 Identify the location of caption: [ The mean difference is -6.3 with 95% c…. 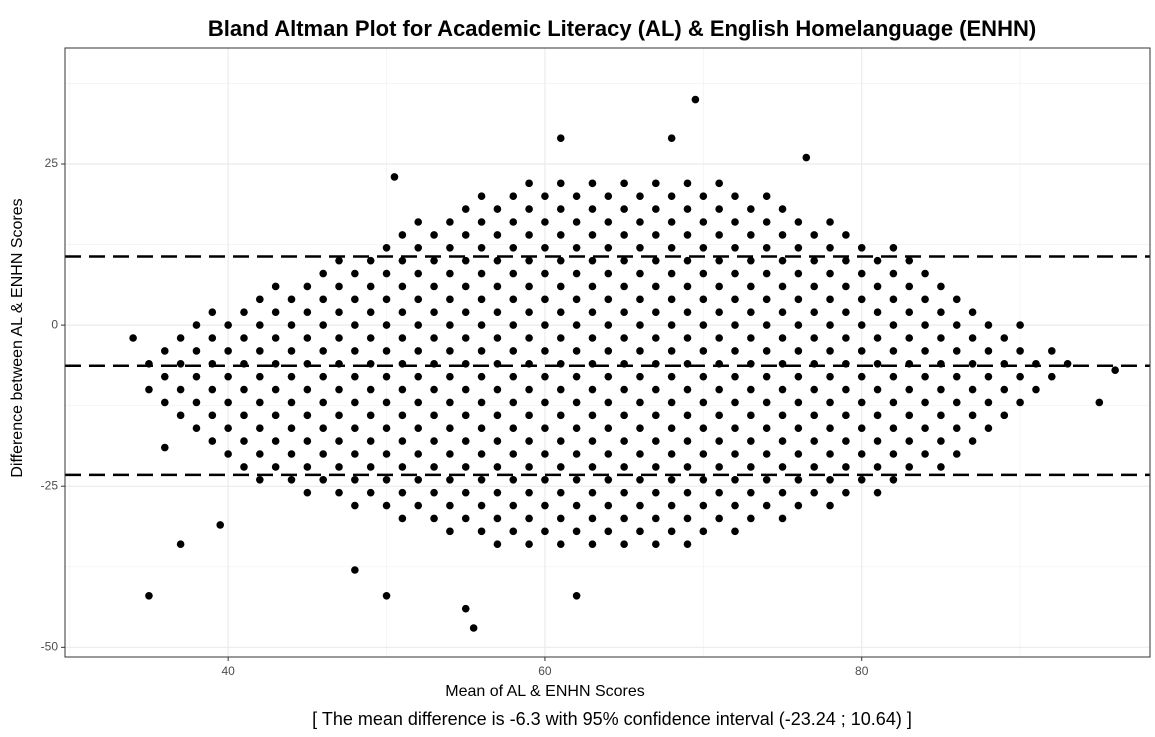
(612, 719).